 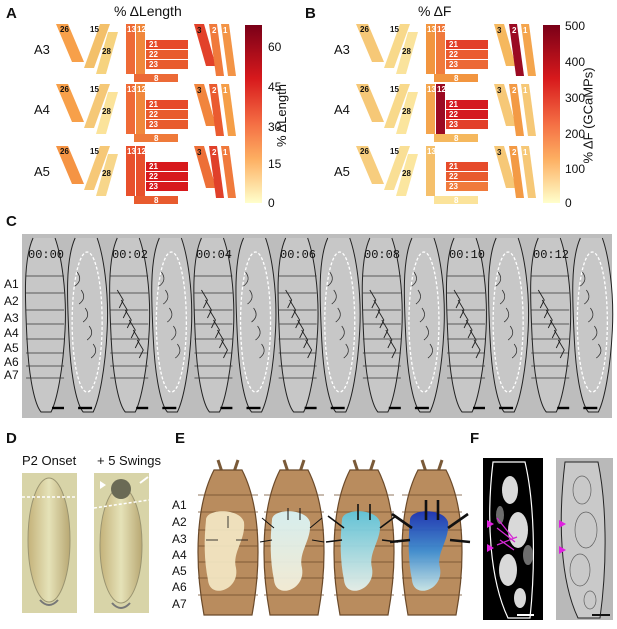 What do you see at coordinates (271, 203) in the screenshot?
I see `cbar-tick: 0` at bounding box center [271, 203].